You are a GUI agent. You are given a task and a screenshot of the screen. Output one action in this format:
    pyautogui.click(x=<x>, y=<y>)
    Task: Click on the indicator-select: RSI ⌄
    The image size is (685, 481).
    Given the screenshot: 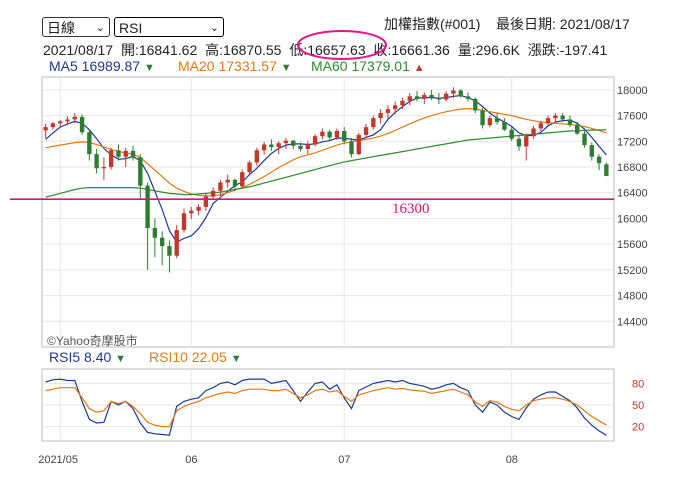 What is the action you would take?
    pyautogui.click(x=169, y=27)
    